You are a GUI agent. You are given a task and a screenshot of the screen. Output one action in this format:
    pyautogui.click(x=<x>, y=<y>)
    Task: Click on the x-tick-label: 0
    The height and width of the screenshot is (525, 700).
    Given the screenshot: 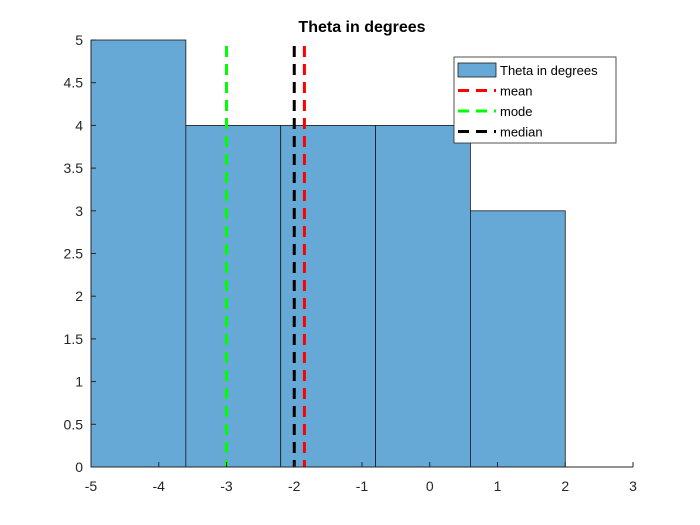 What is the action you would take?
    pyautogui.click(x=430, y=486)
    